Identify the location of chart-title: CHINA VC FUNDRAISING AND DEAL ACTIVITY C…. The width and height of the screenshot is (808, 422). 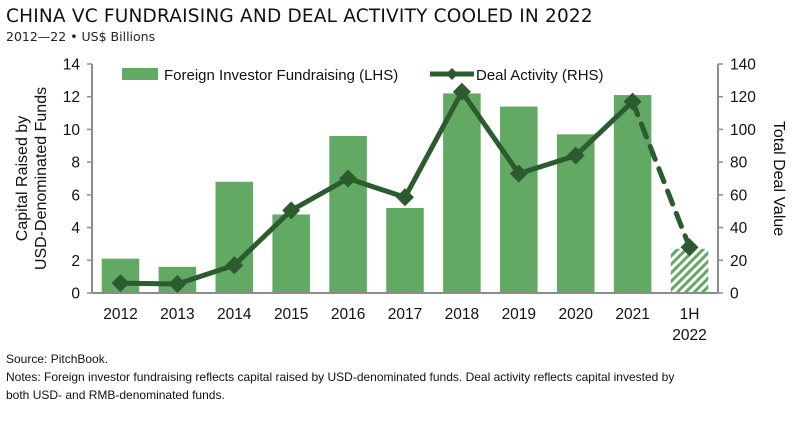
(299, 16).